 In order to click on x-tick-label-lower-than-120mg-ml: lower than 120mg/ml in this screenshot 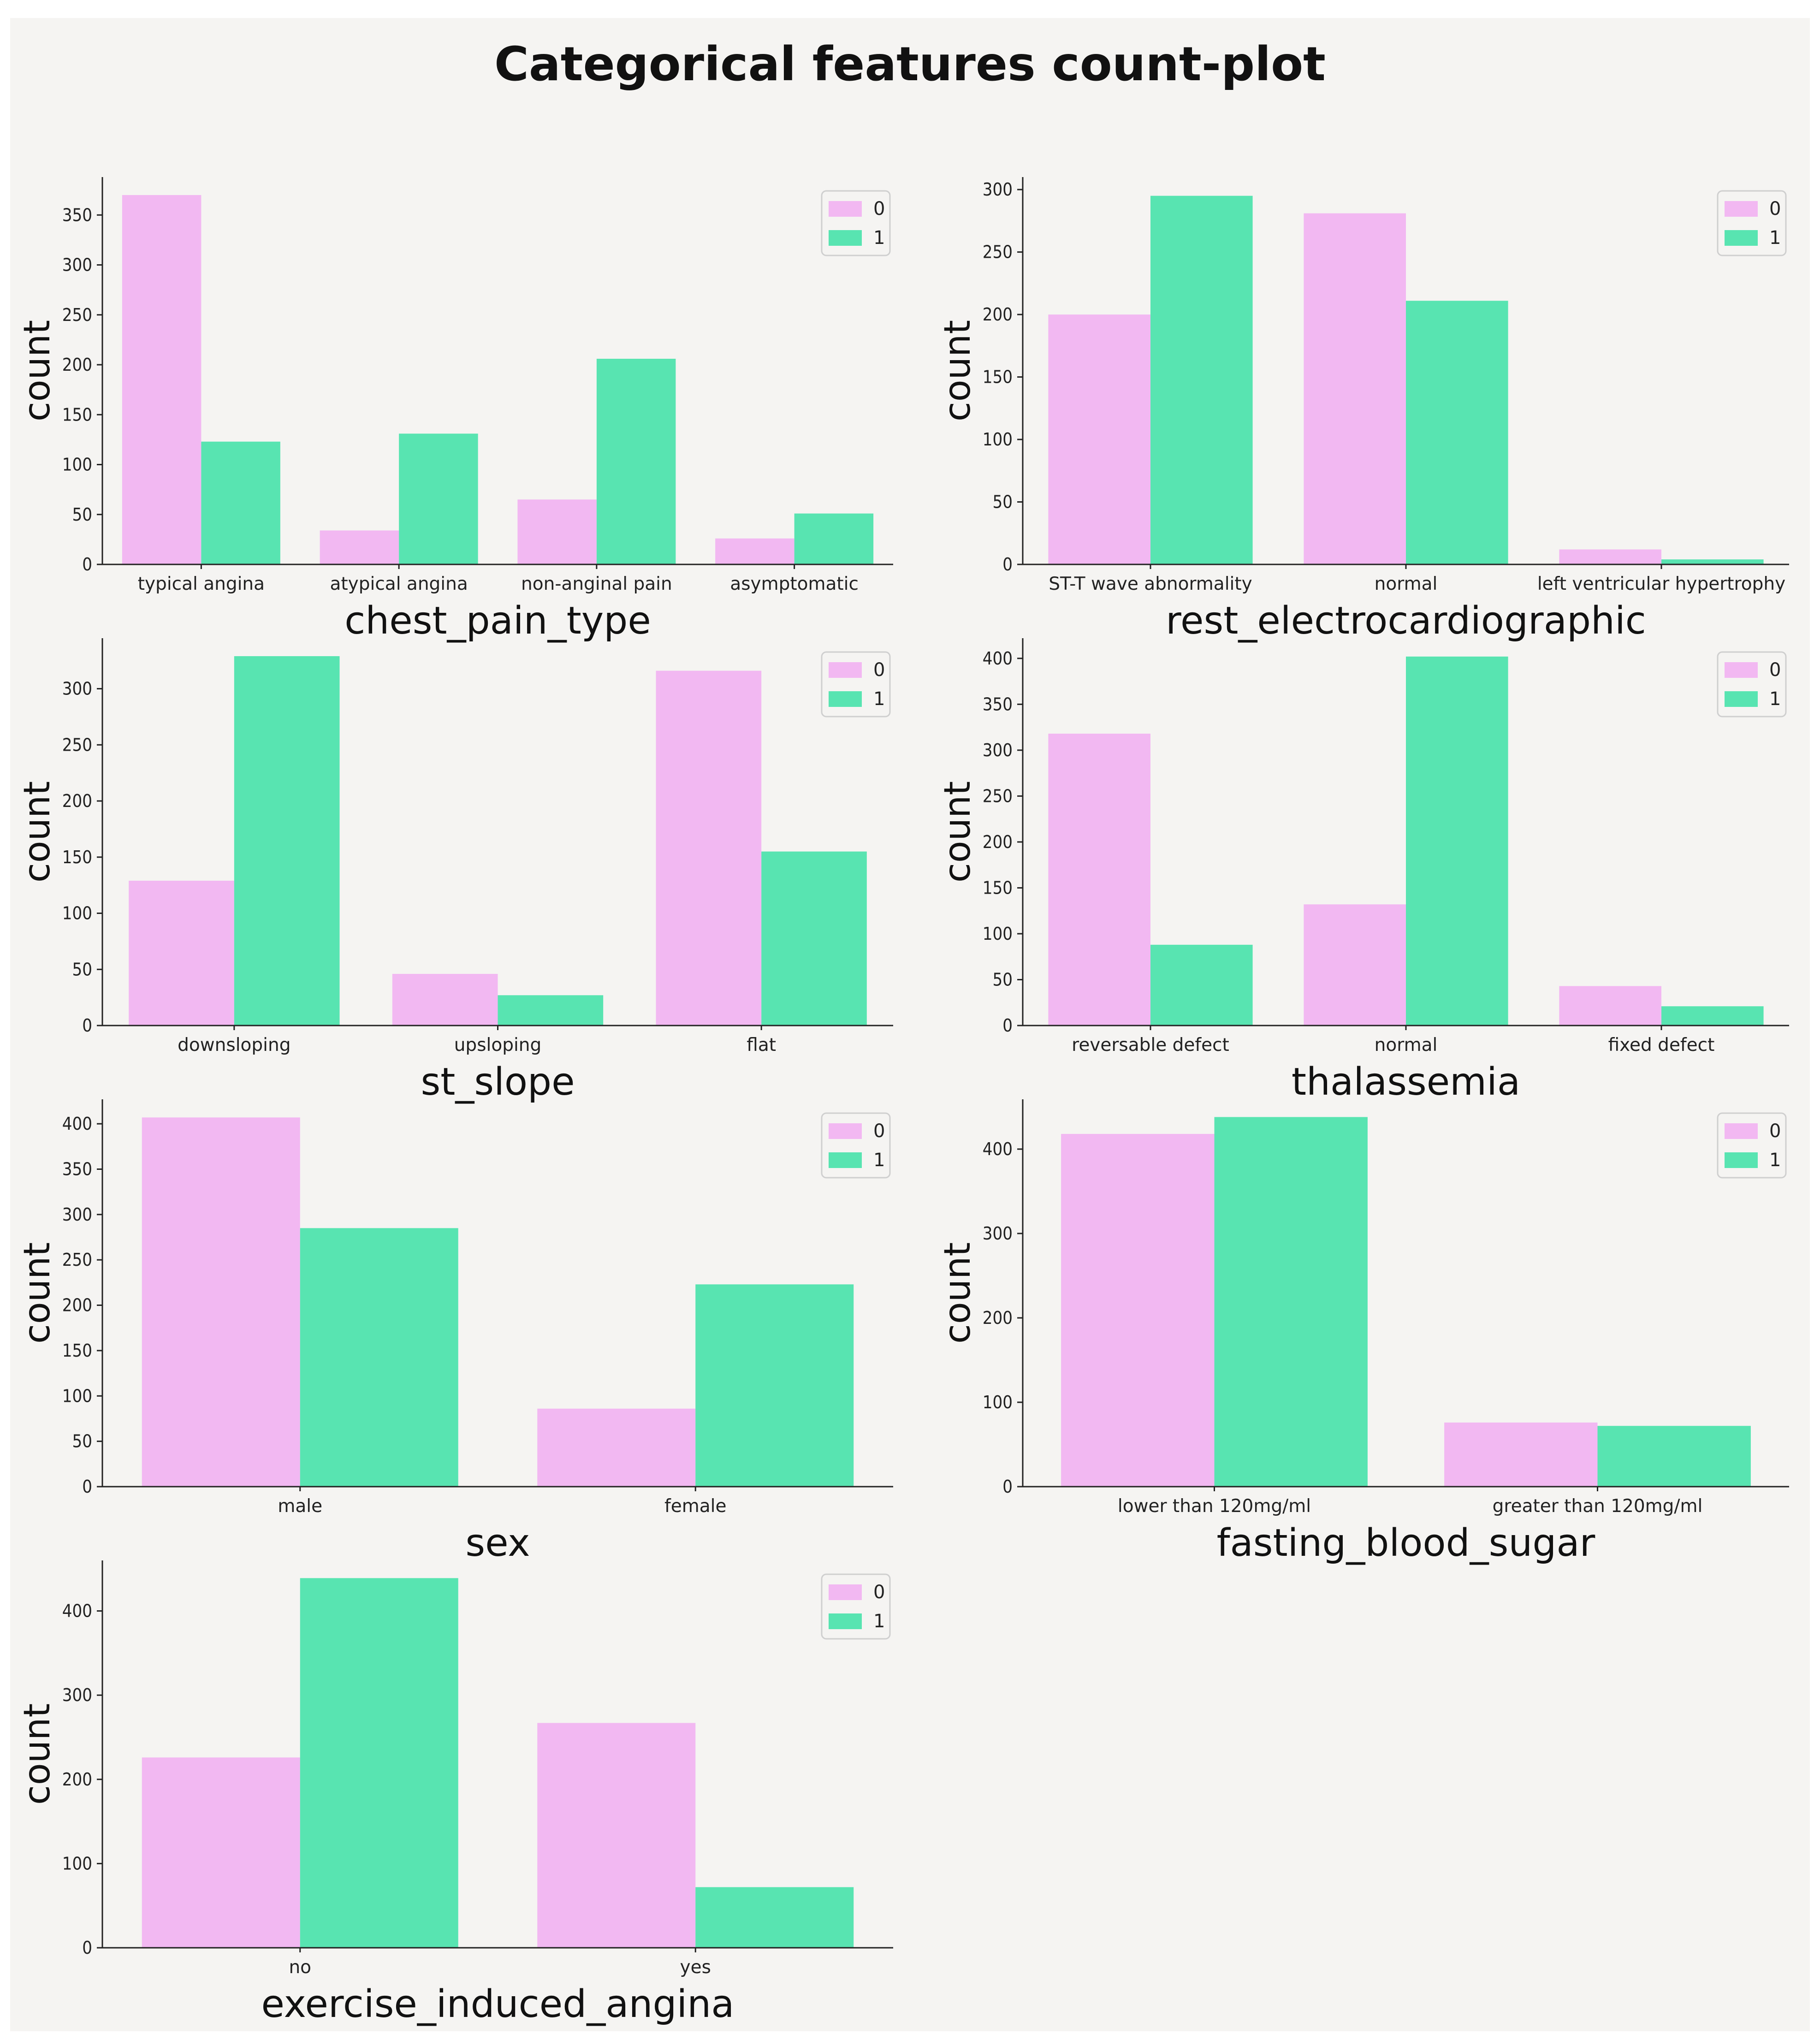, I will do `click(1214, 1506)`.